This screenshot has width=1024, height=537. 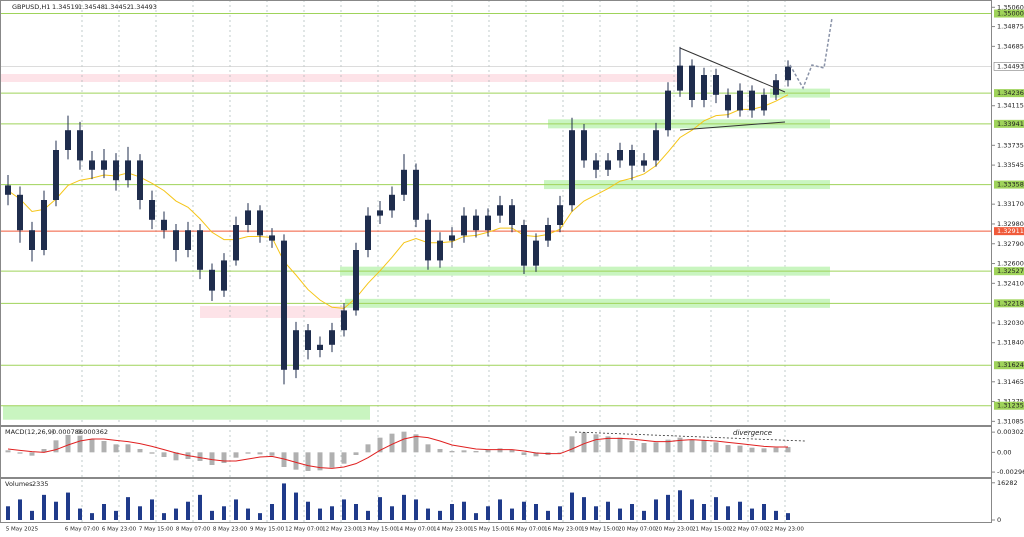 What do you see at coordinates (1010, 66) in the screenshot?
I see `last-price-label: 1.34493` at bounding box center [1010, 66].